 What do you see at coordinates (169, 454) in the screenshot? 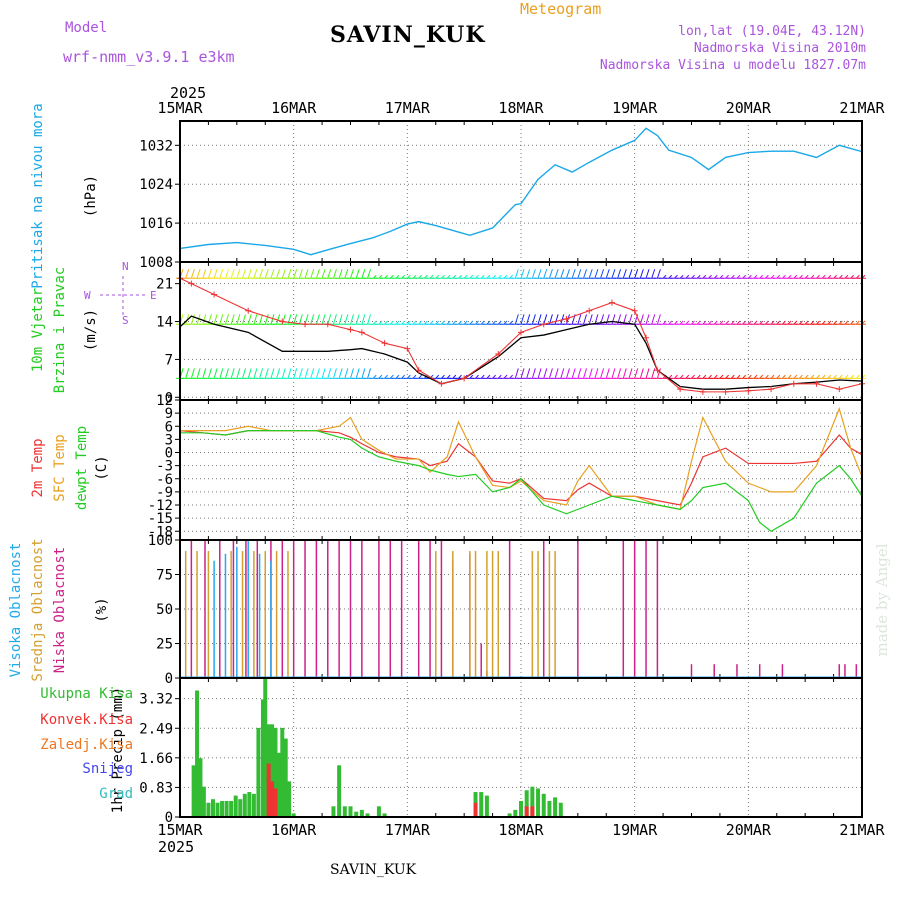
I see `y-tick-label-temperature: 0` at bounding box center [169, 454].